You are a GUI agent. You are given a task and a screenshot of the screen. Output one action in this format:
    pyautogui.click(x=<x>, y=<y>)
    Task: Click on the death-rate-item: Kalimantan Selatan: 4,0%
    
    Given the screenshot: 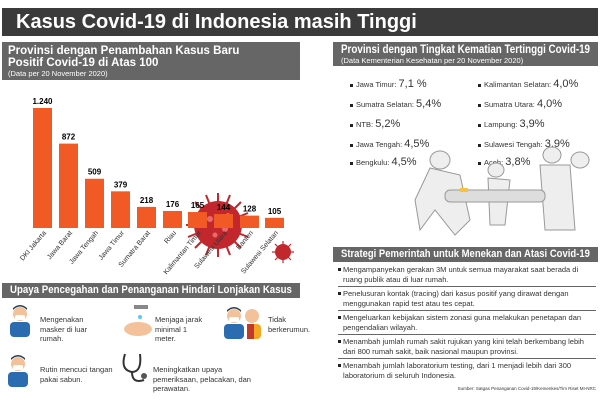 What is the action you would take?
    pyautogui.click(x=528, y=84)
    